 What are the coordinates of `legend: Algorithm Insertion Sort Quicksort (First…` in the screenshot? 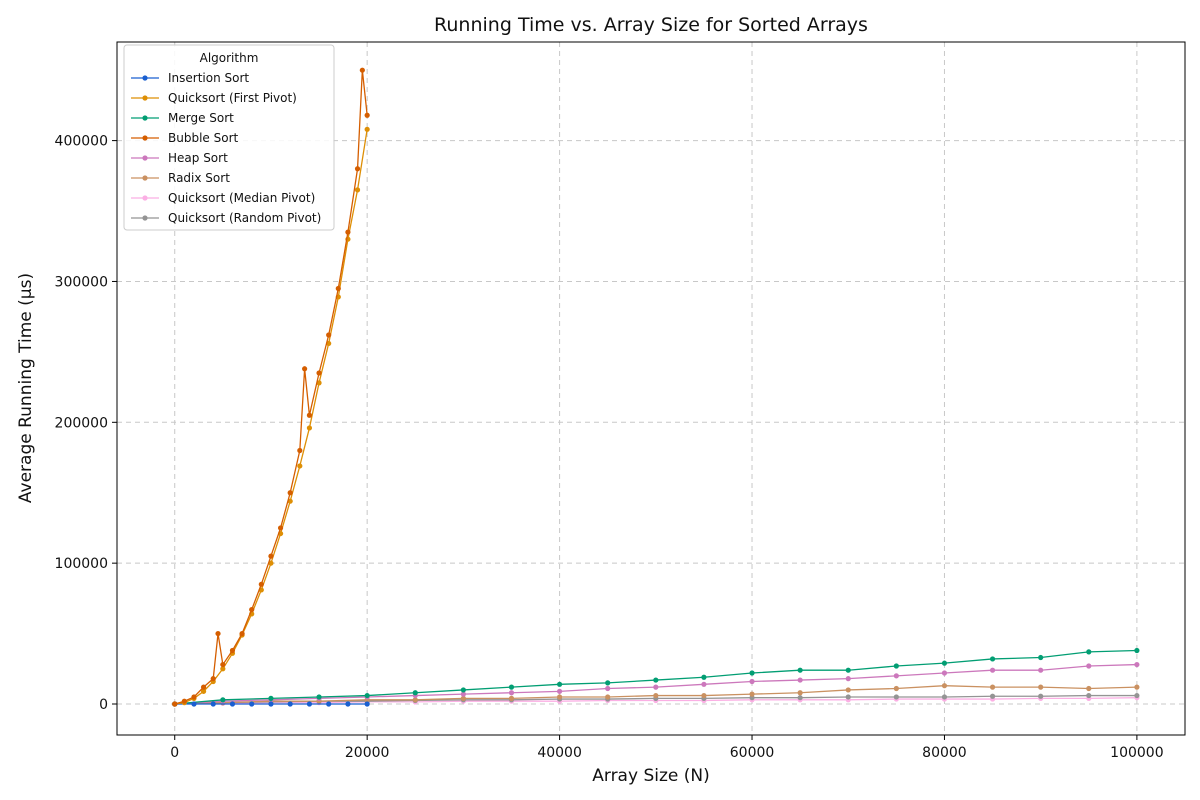 It's located at (229, 137).